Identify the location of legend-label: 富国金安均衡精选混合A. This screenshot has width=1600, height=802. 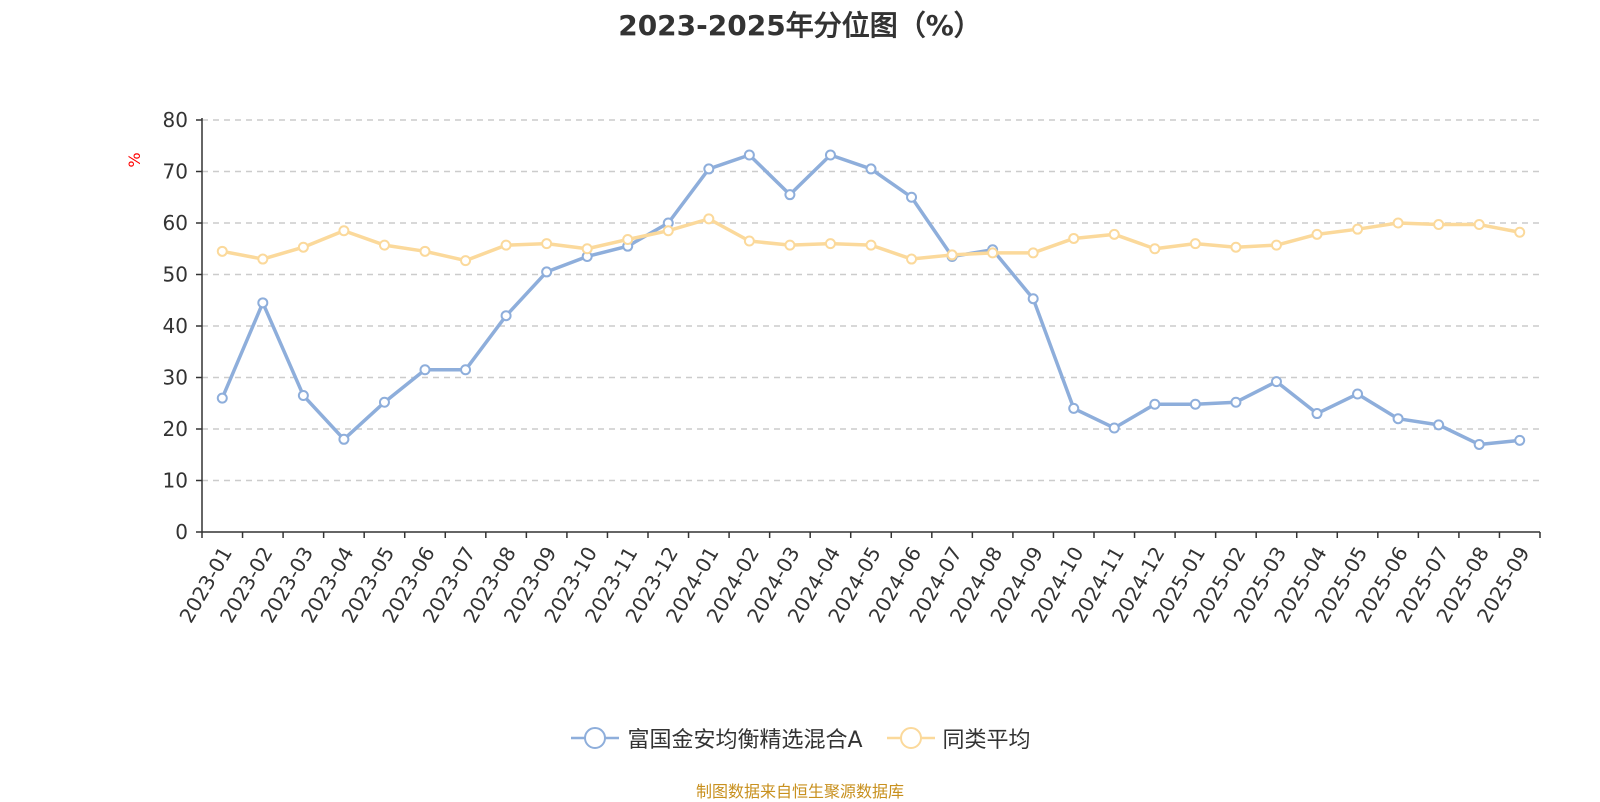
(745, 740).